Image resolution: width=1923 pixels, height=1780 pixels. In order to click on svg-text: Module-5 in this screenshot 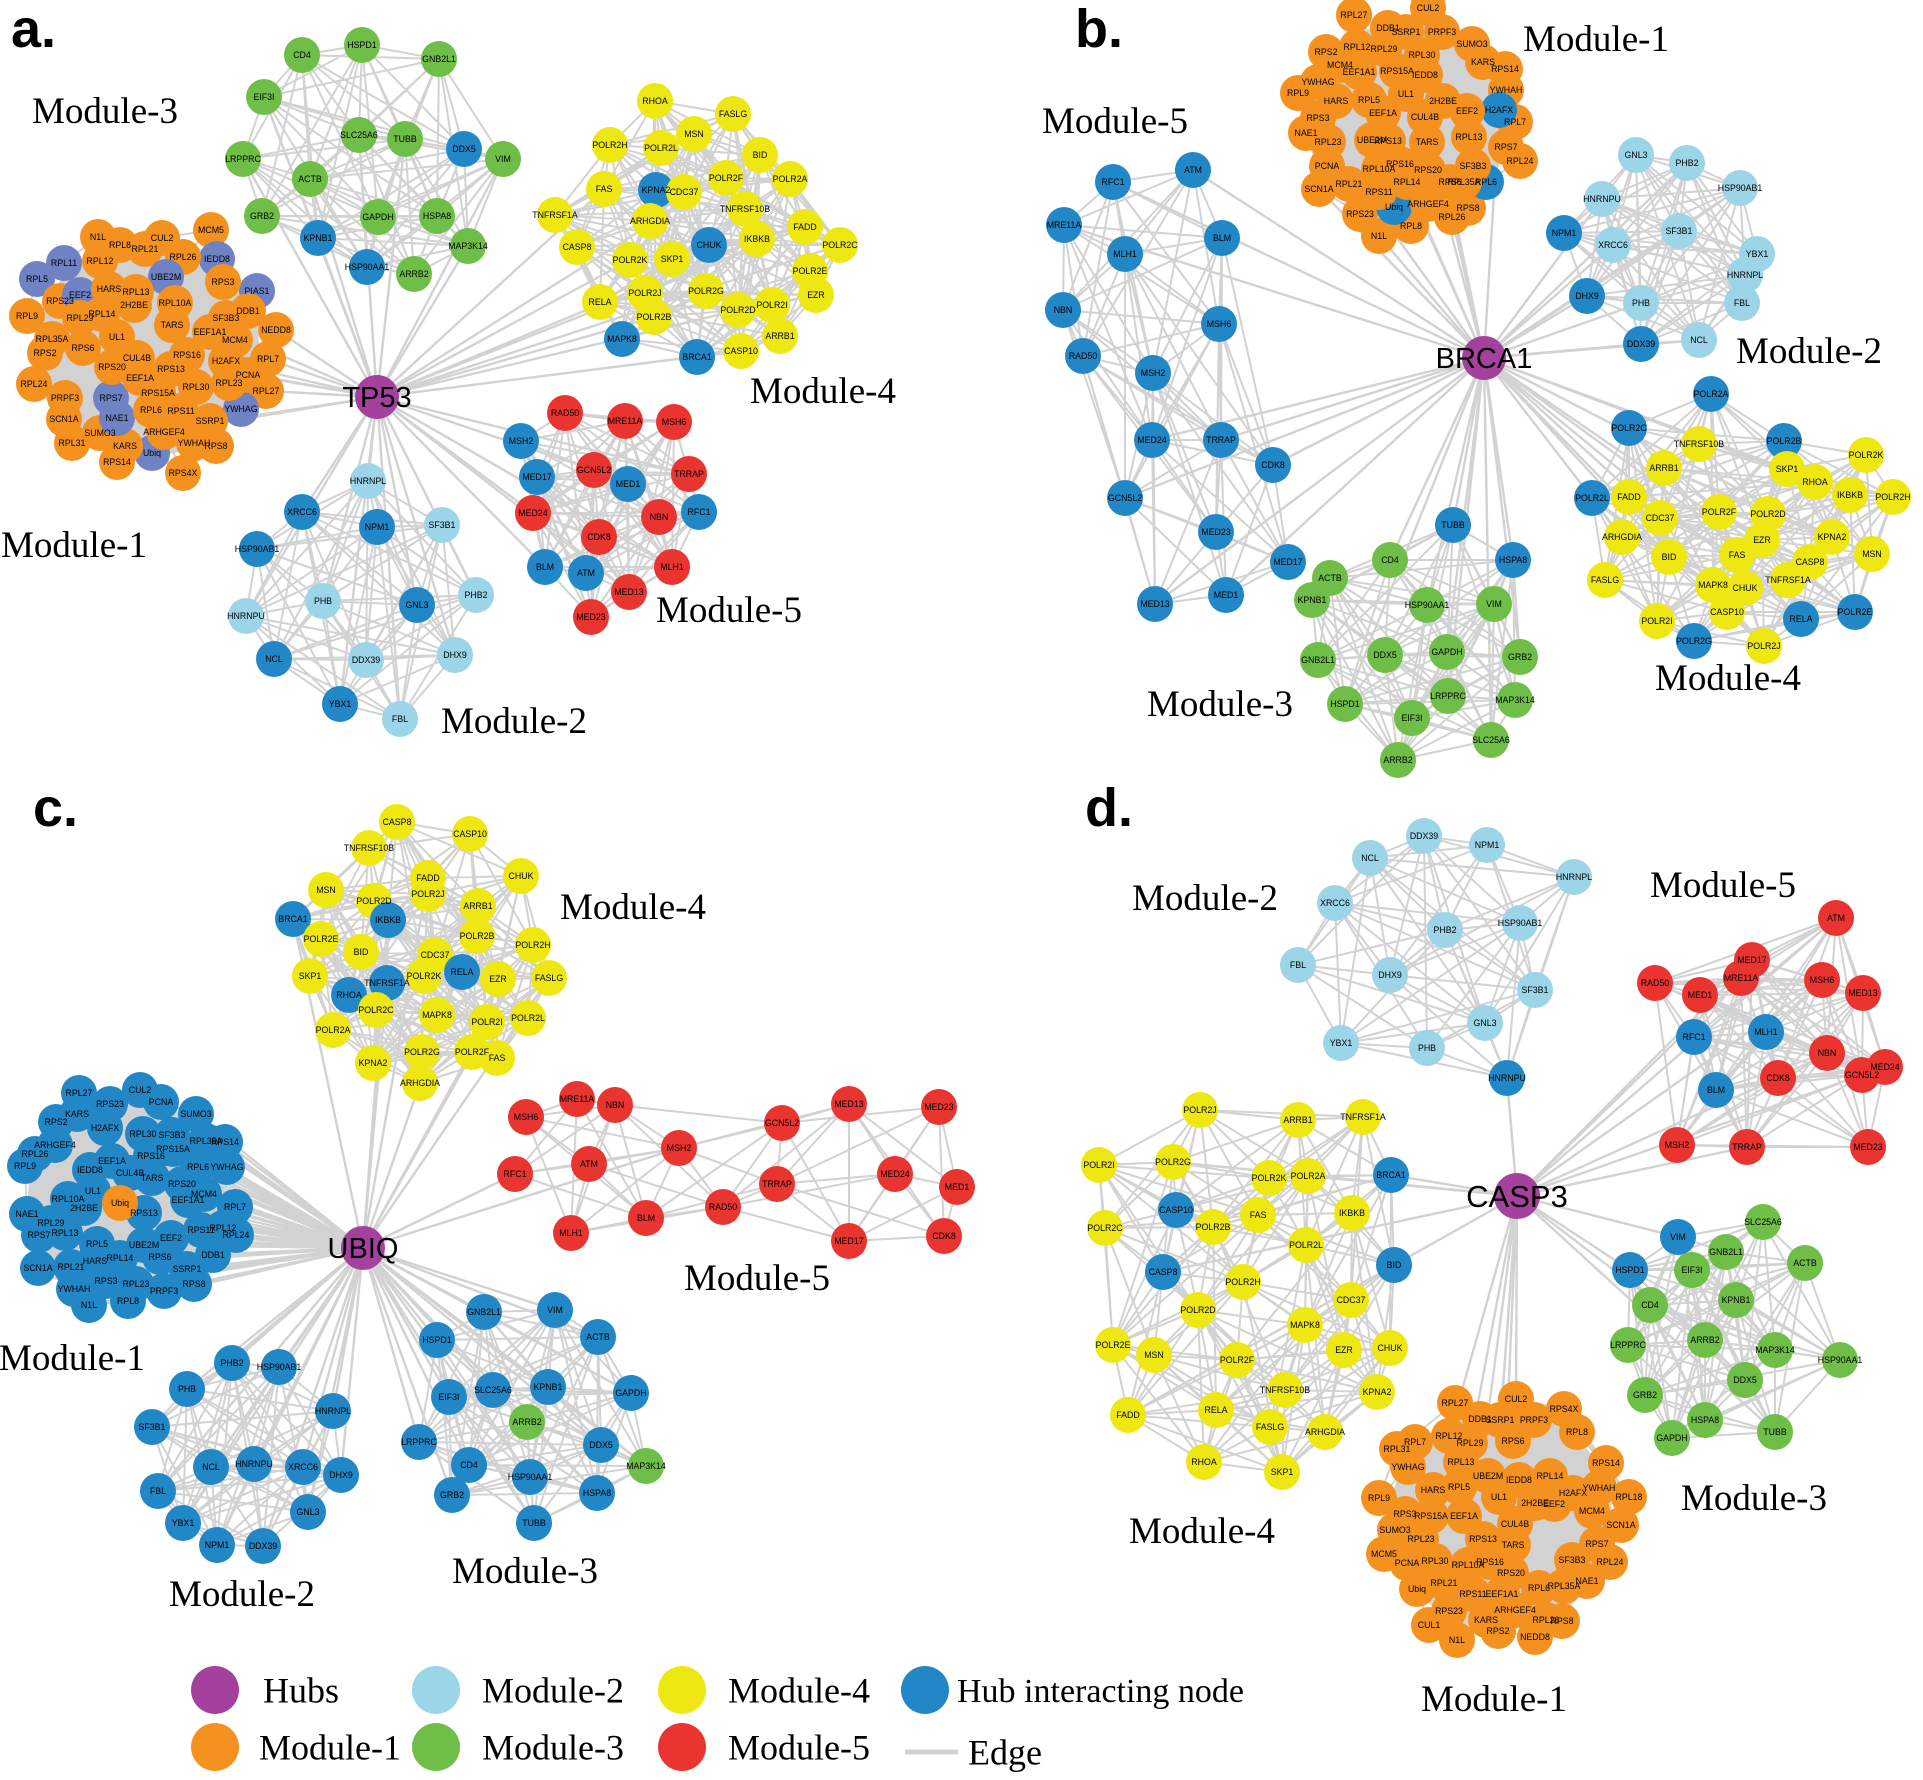, I will do `click(757, 1278)`.